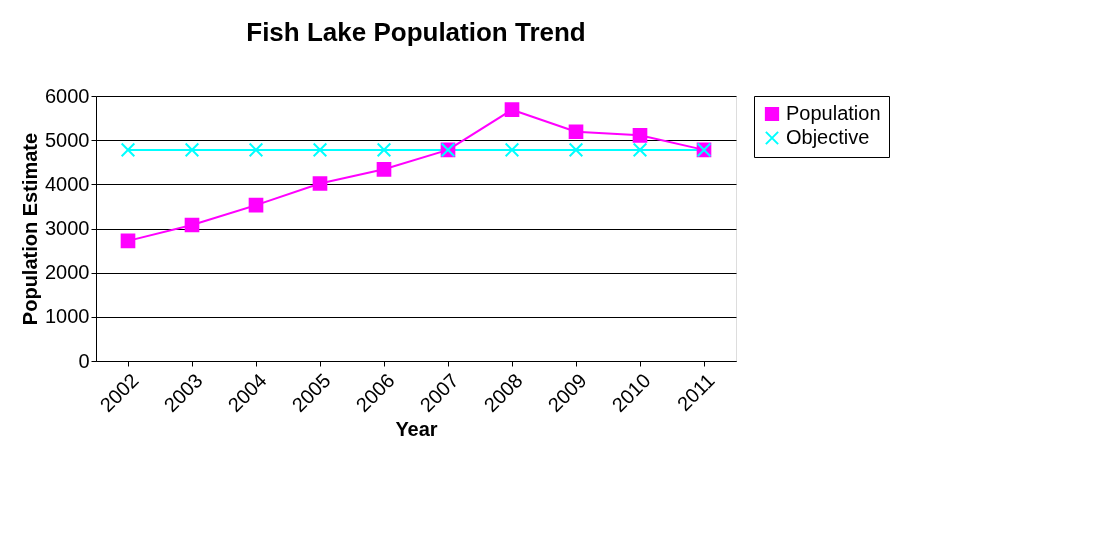  What do you see at coordinates (416, 32) in the screenshot?
I see `chart-title: Fish Lake Population Trend` at bounding box center [416, 32].